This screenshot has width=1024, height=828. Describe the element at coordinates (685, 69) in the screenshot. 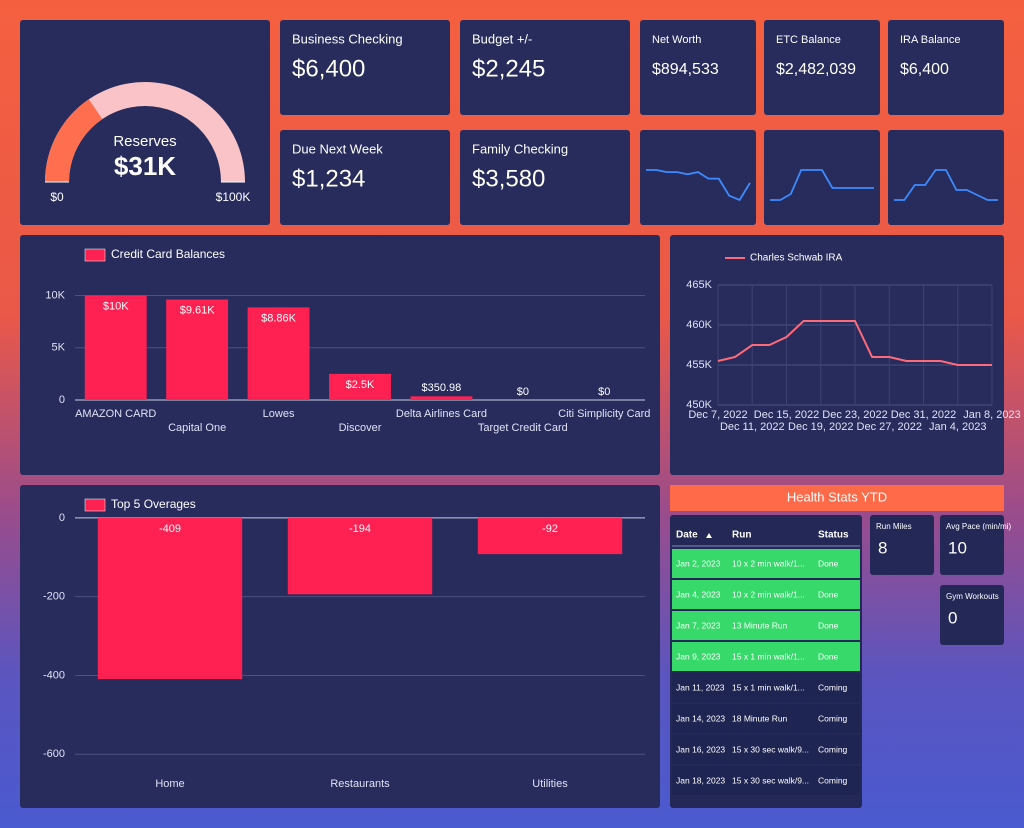

I see `kpi-value: $894,533` at that location.